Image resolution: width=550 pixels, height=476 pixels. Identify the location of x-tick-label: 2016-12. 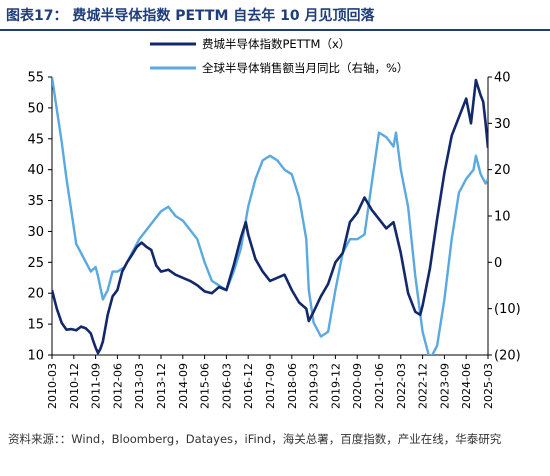
(248, 386).